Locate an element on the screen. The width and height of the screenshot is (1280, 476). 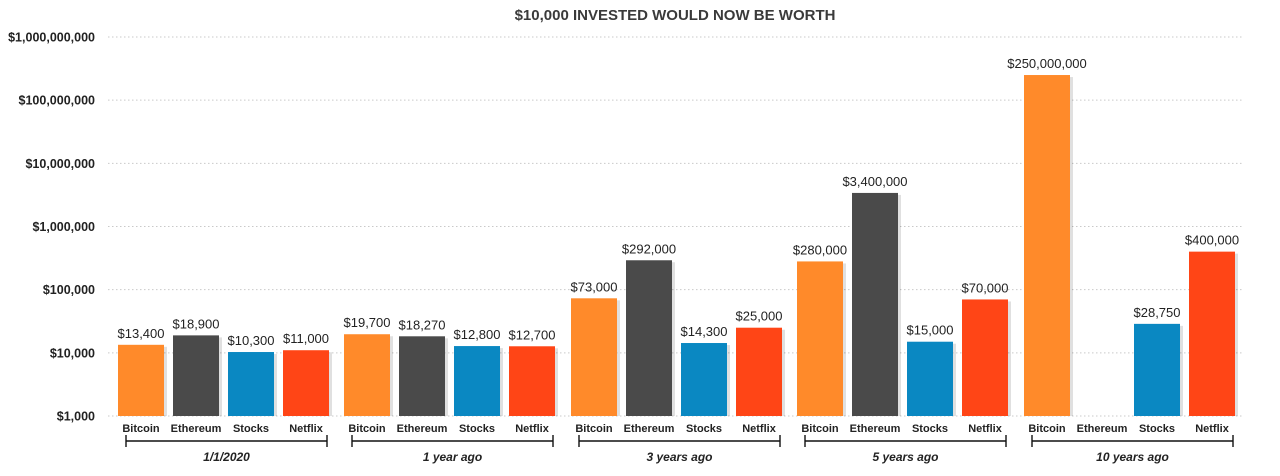
bar-ethereum-1-1-2020 is located at coordinates (196, 375).